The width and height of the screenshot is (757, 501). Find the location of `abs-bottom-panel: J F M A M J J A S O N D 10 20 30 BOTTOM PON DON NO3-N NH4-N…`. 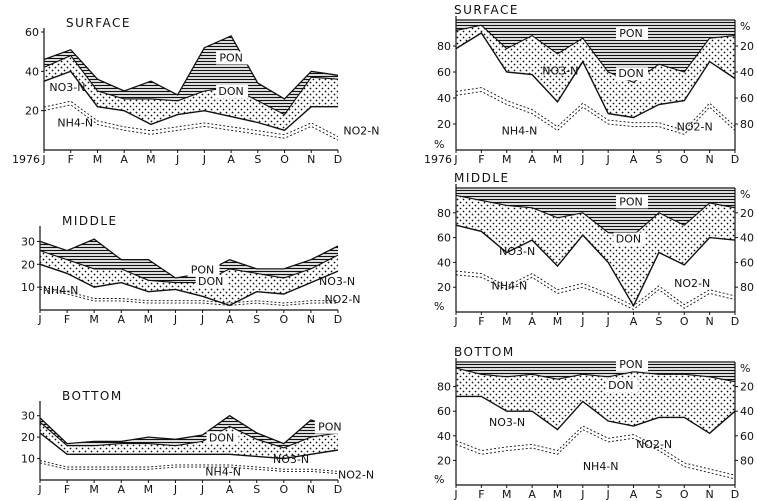

abs-bottom-panel: J F M A M J J A S O N D 10 20 30 BOTTOM PON DON NO3-N NH4-N… is located at coordinates (197, 442).